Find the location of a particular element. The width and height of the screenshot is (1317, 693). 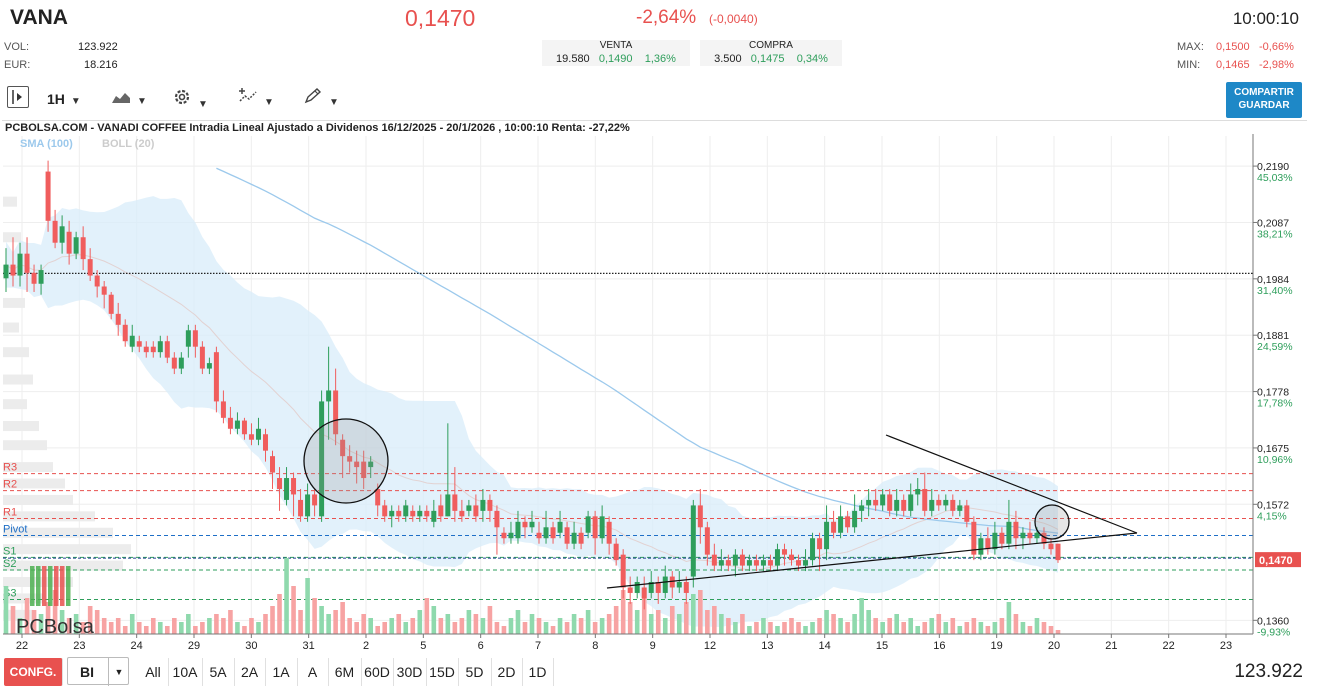

chevron-down-icon: ▼ is located at coordinates (334, 102).